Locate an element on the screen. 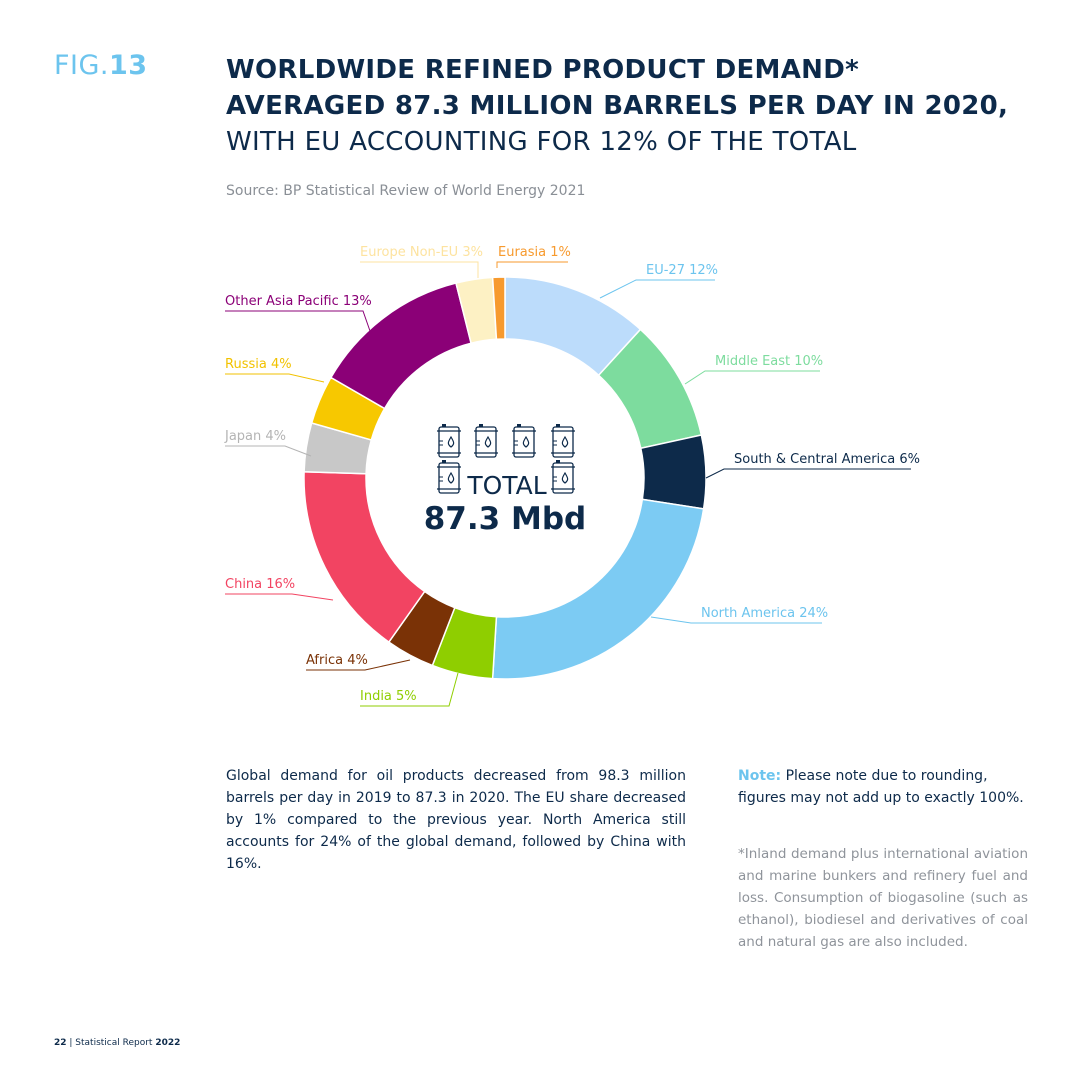 Image resolution: width=1080 pixels, height=1080 pixels. label-middle-east: Middle East 10% is located at coordinates (769, 361).